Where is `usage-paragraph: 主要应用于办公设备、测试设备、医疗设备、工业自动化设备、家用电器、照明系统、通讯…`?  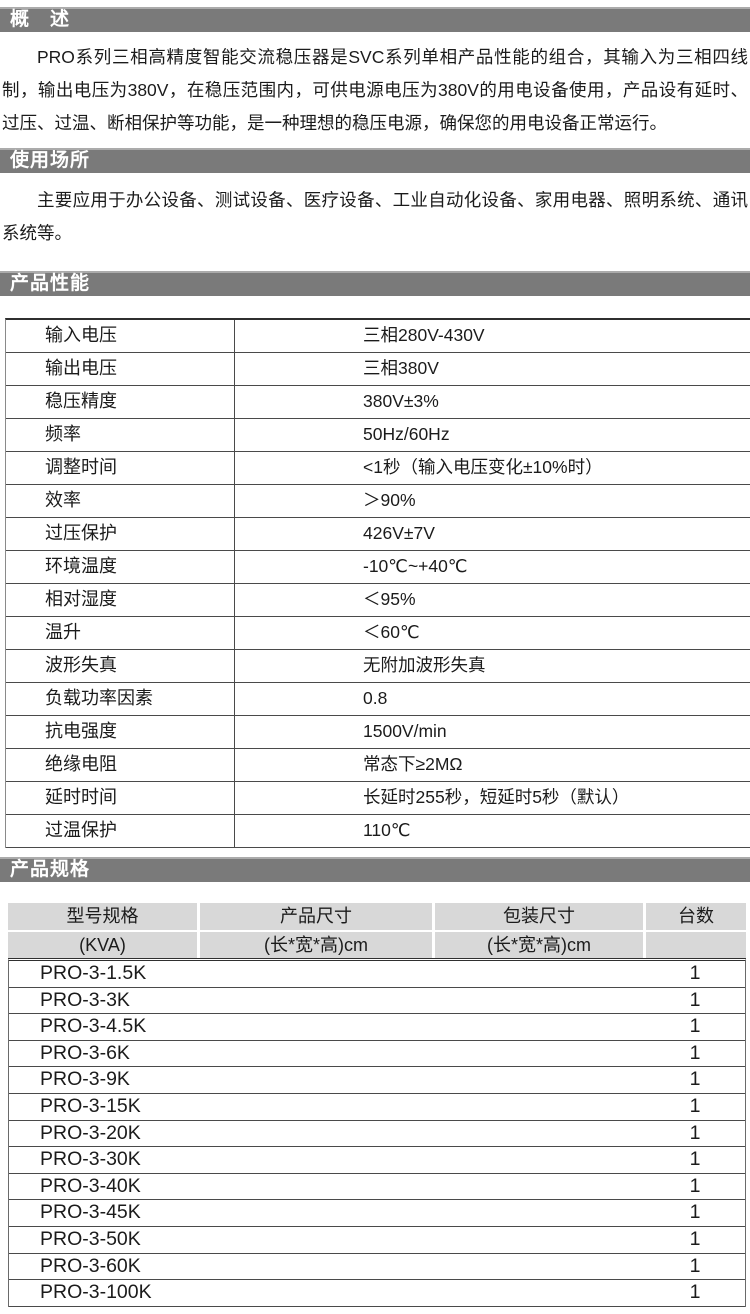 usage-paragraph: 主要应用于办公设备、测试设备、医疗设备、工业自动化设备、家用电器、照明系统、通讯… is located at coordinates (375, 216).